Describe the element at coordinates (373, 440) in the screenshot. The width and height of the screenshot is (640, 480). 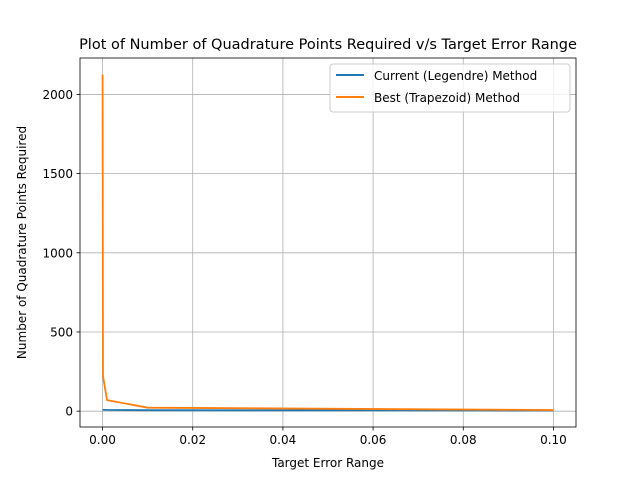
I see `x-tick-label: 0.06` at that location.